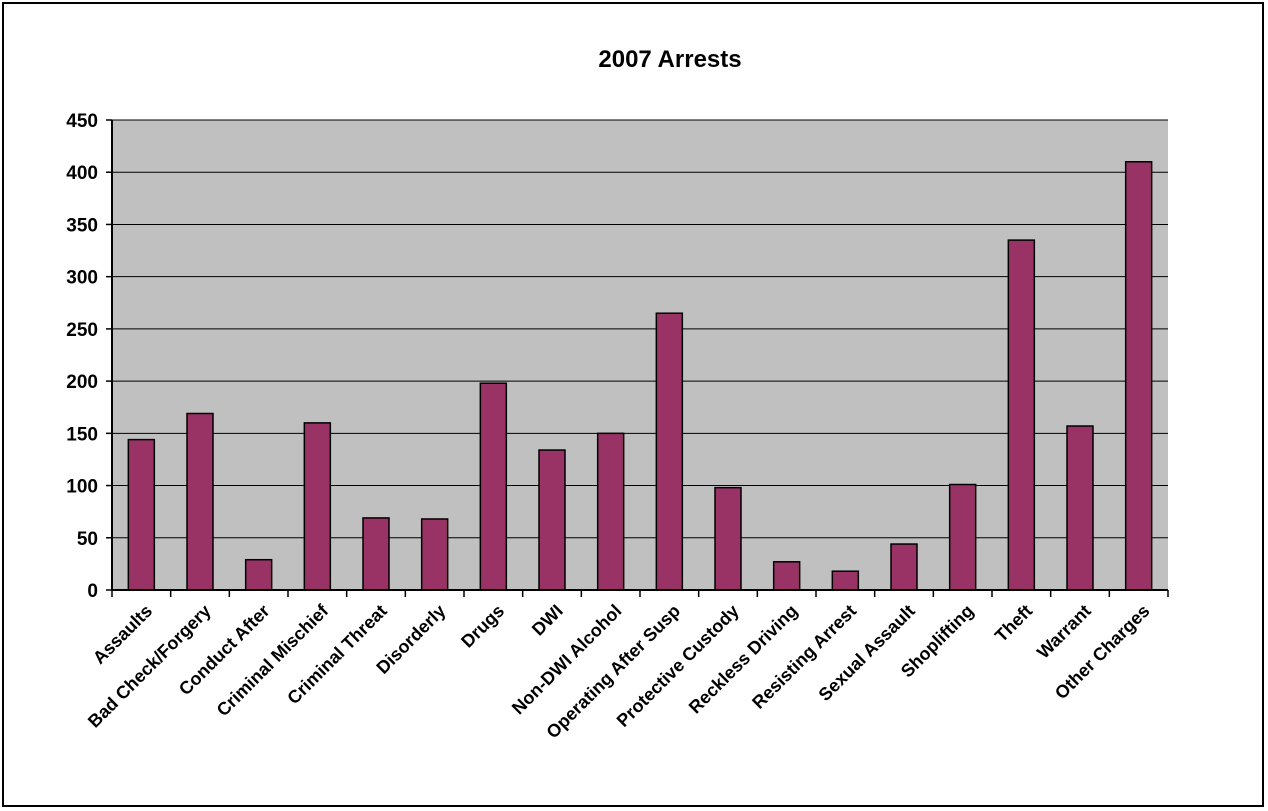  Describe the element at coordinates (567, 660) in the screenshot. I see `x-tick-label: Non-DWI Alcohol` at that location.